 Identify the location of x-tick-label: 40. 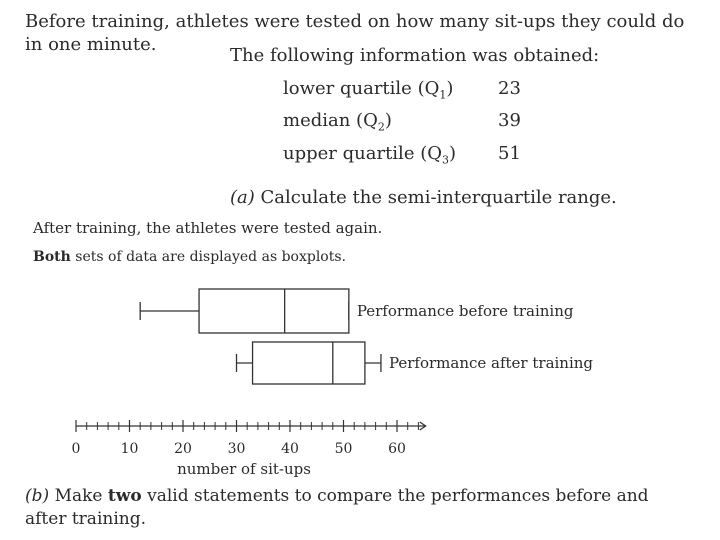
(290, 449).